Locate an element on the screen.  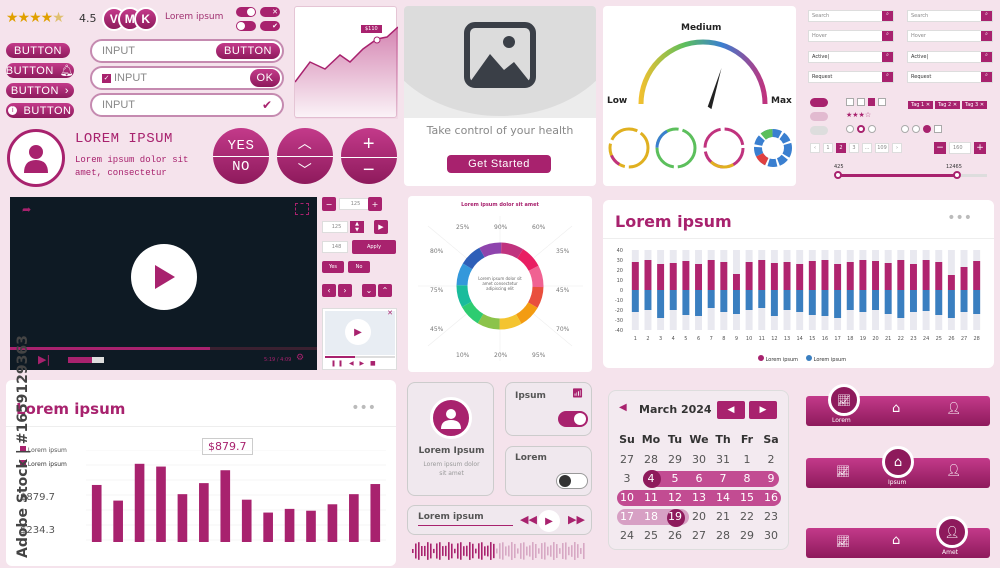
button-with-bell: BUTTON 🔔︎ is located at coordinates (40, 70).